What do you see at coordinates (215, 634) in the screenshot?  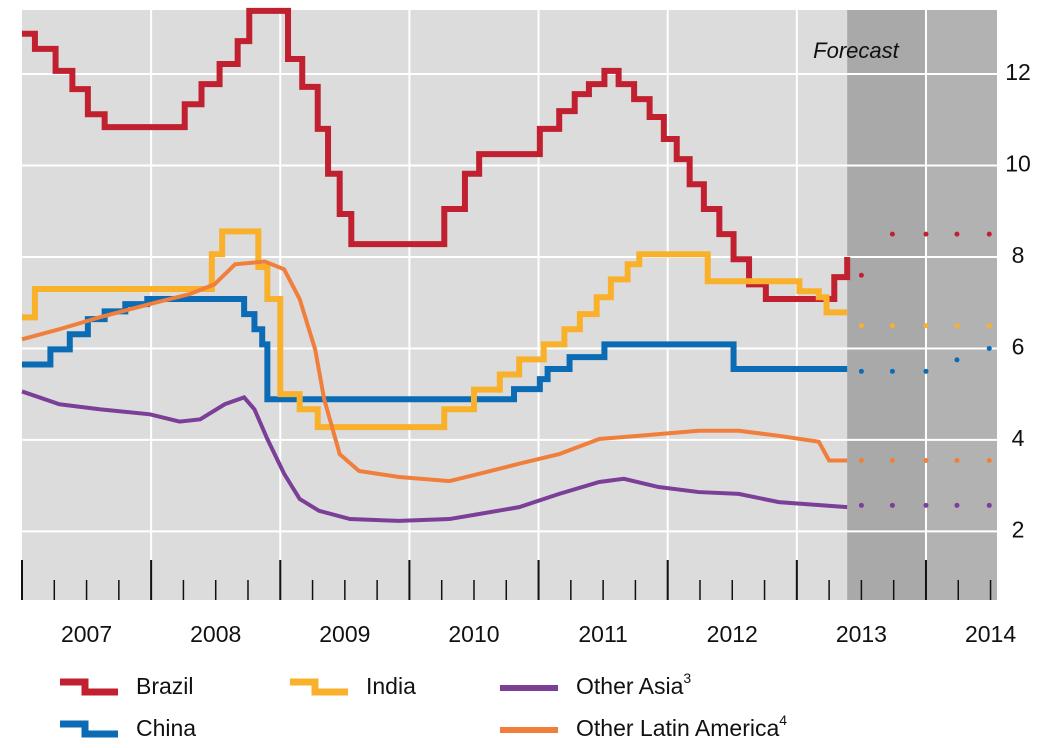 I see `x-tick-label: 2008` at bounding box center [215, 634].